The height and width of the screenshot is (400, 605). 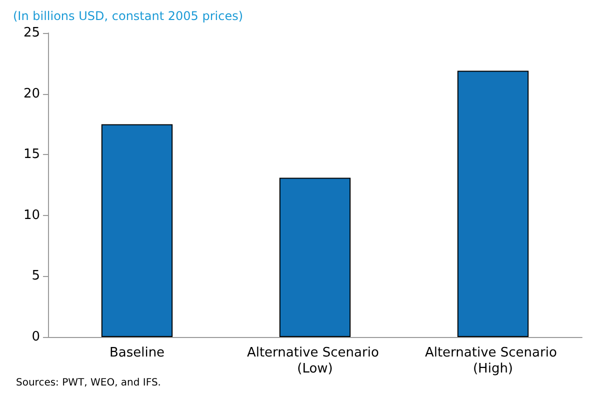 What do you see at coordinates (88, 383) in the screenshot?
I see `source-note: Sources: PWT, WEO, and IFS.` at bounding box center [88, 383].